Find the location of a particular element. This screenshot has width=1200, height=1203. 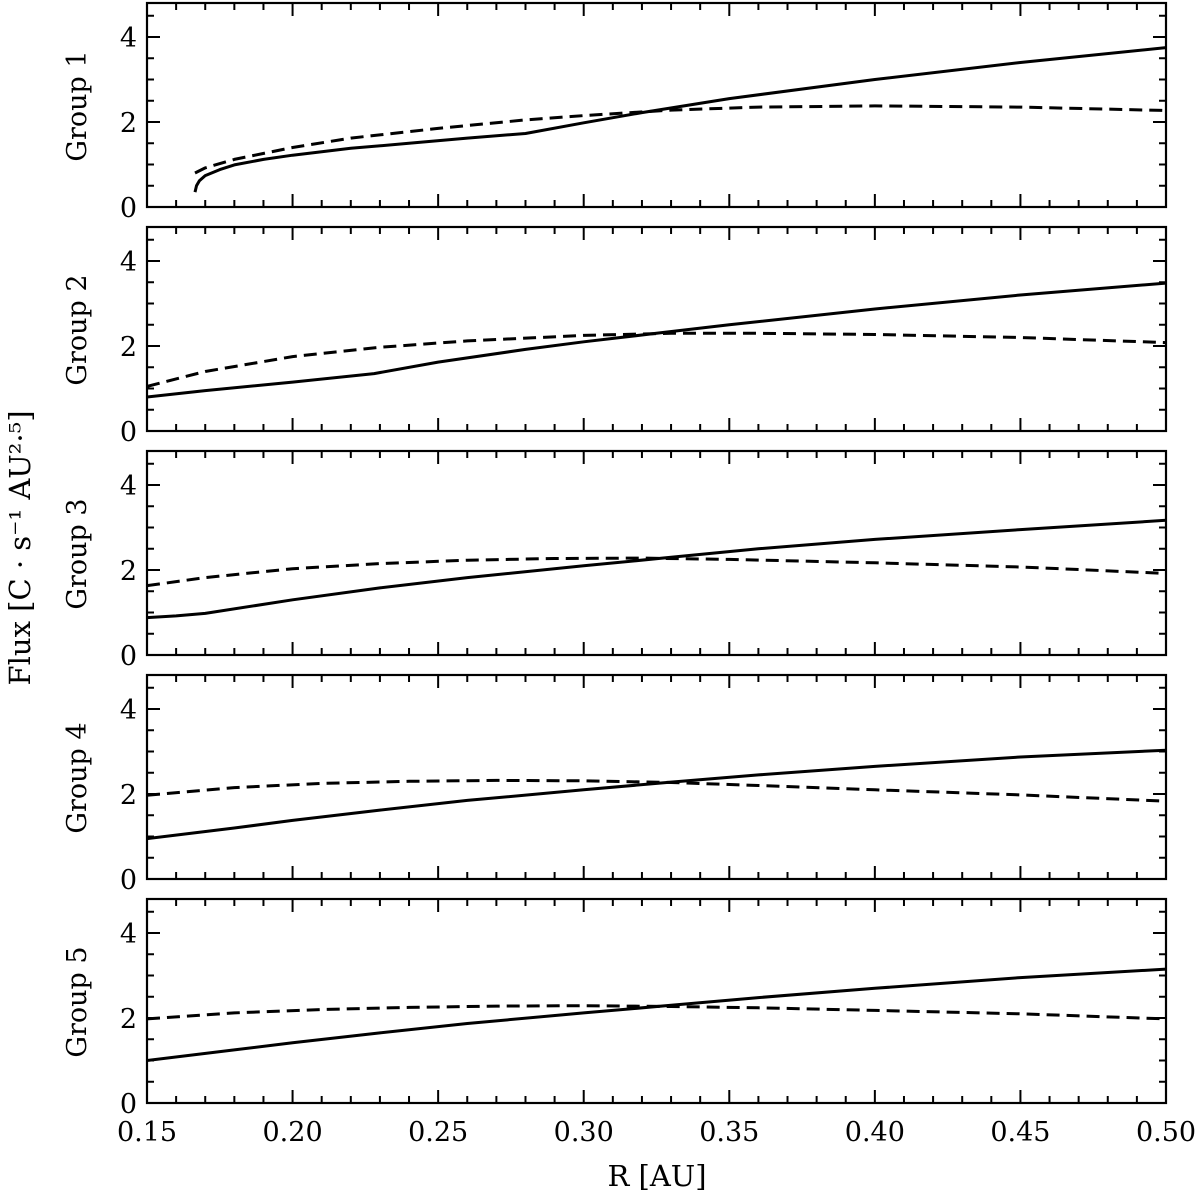

panel-label: Group 3 is located at coordinates (77, 553).